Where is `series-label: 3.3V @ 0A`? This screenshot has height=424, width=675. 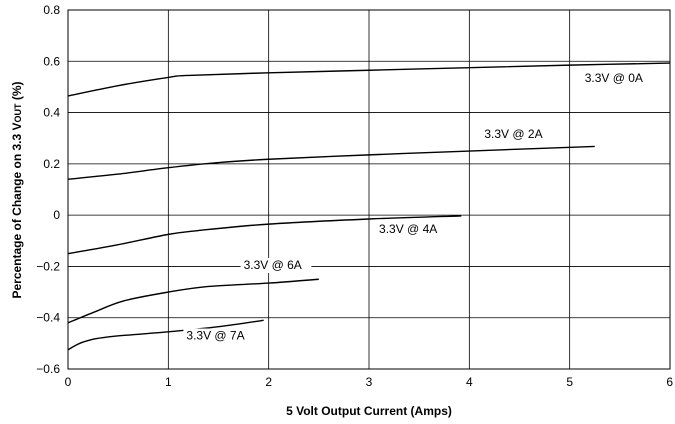
series-label: 3.3V @ 0A is located at coordinates (614, 78).